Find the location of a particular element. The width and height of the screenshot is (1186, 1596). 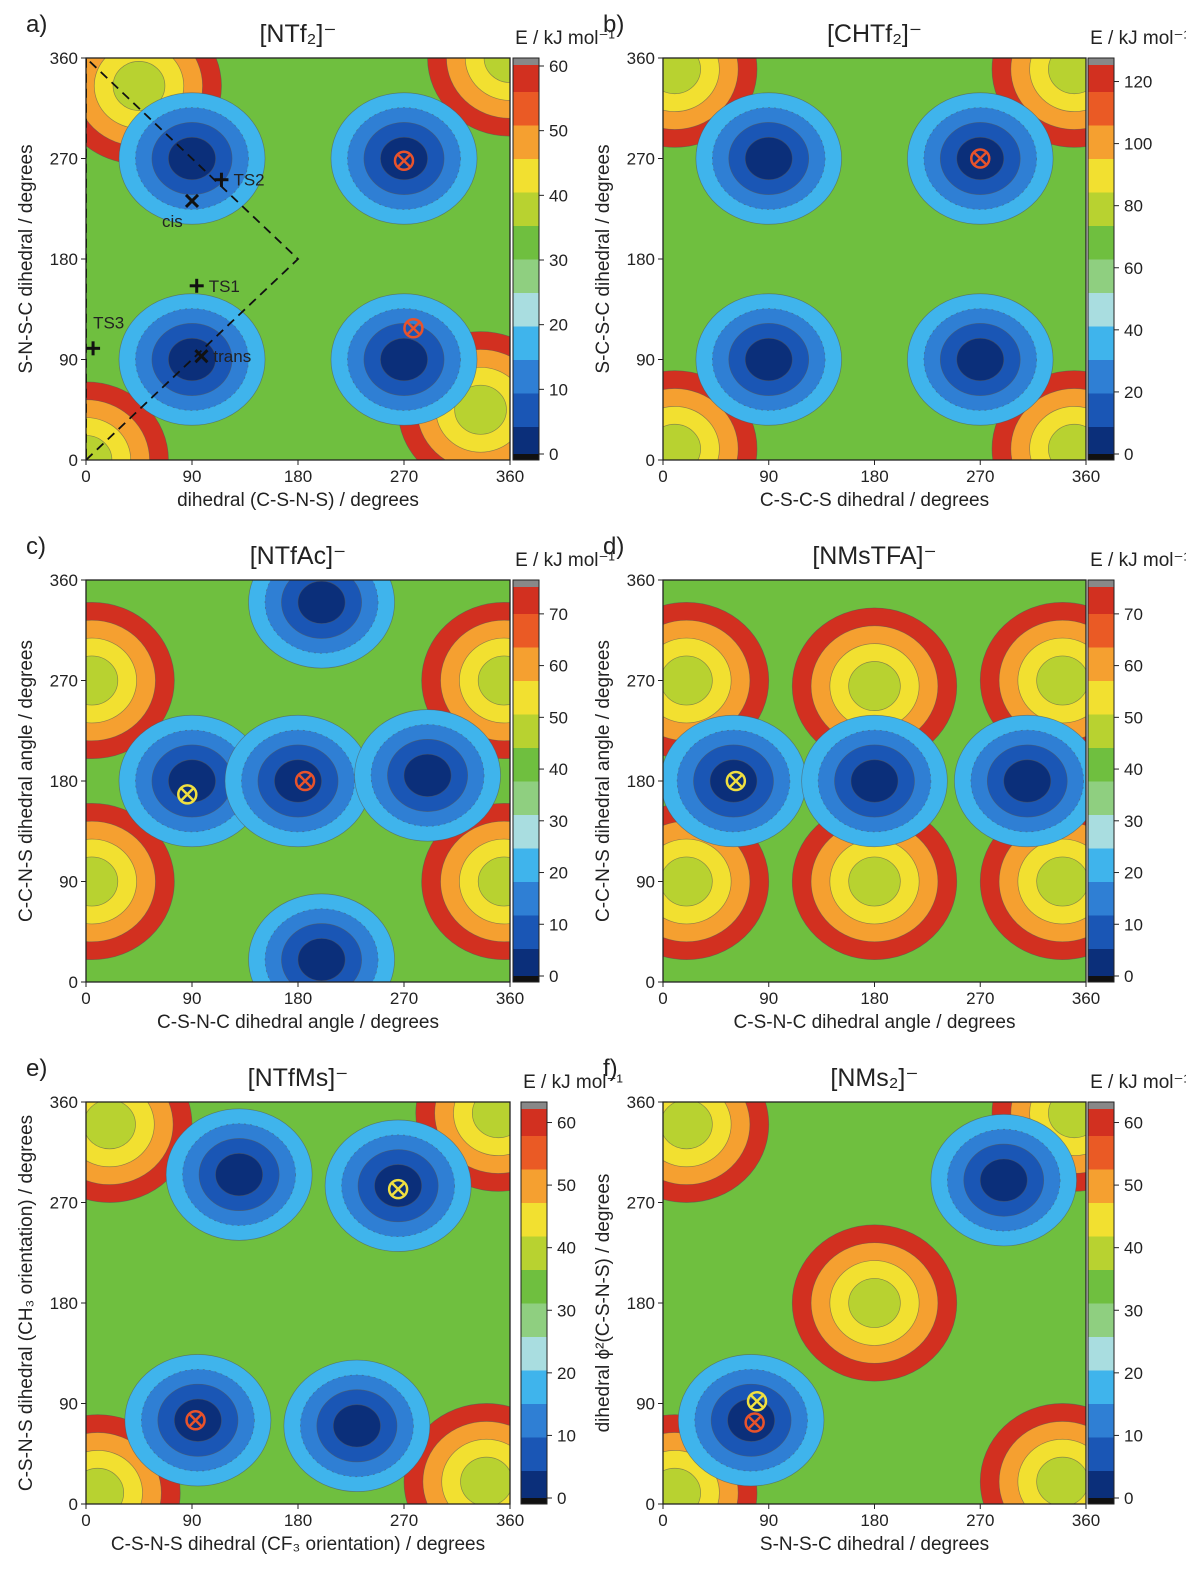

colorbar-tick-label: 80 is located at coordinates (1133, 206).